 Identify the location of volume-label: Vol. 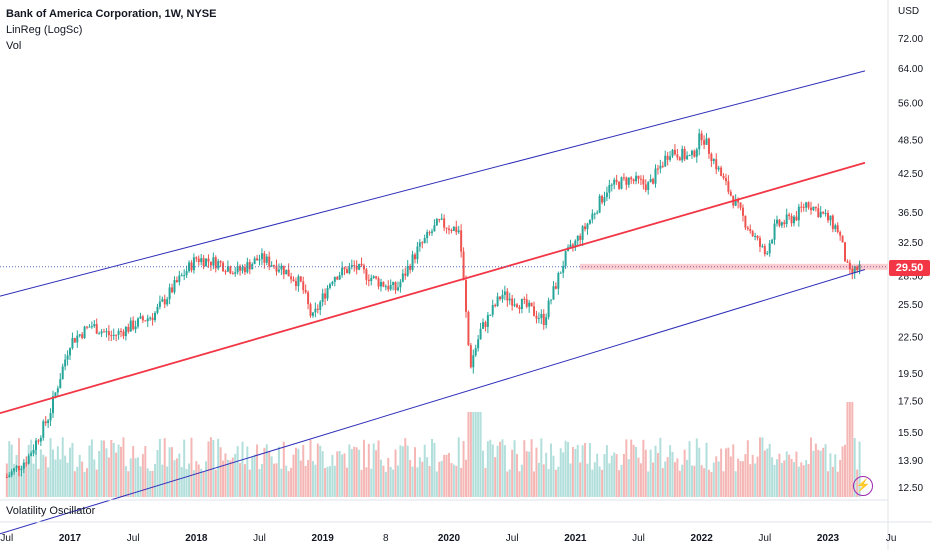
(14, 46).